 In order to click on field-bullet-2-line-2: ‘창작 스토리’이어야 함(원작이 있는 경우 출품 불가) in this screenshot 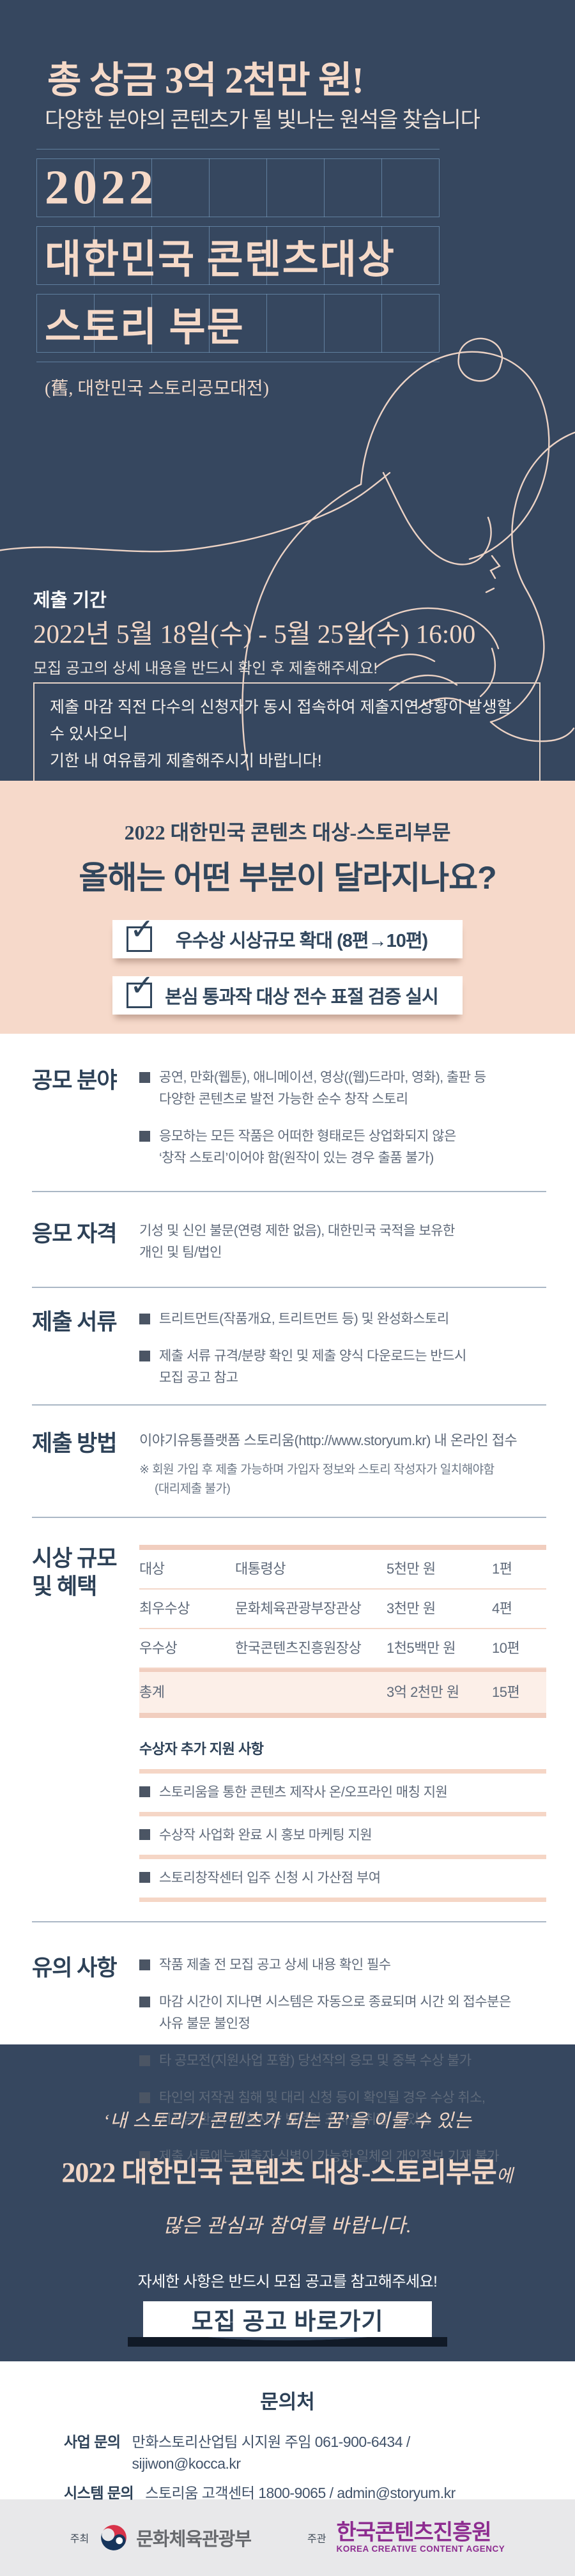, I will do `click(296, 1158)`.